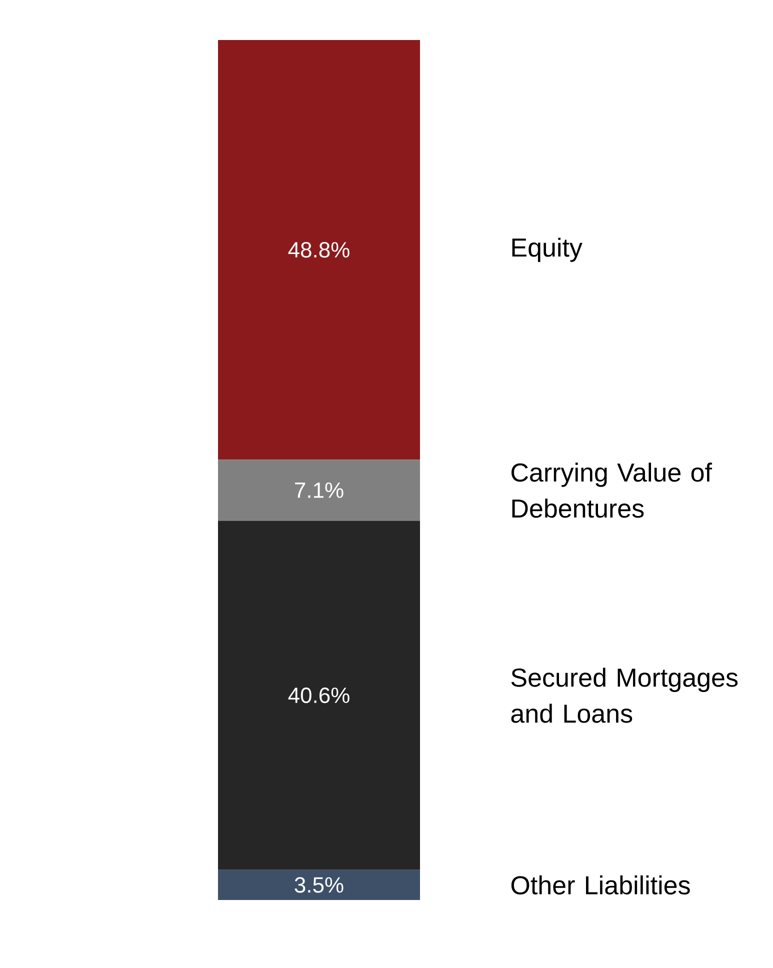 The image size is (773, 968). What do you see at coordinates (612, 490) in the screenshot?
I see `text: Carrying Value of Debentures` at bounding box center [612, 490].